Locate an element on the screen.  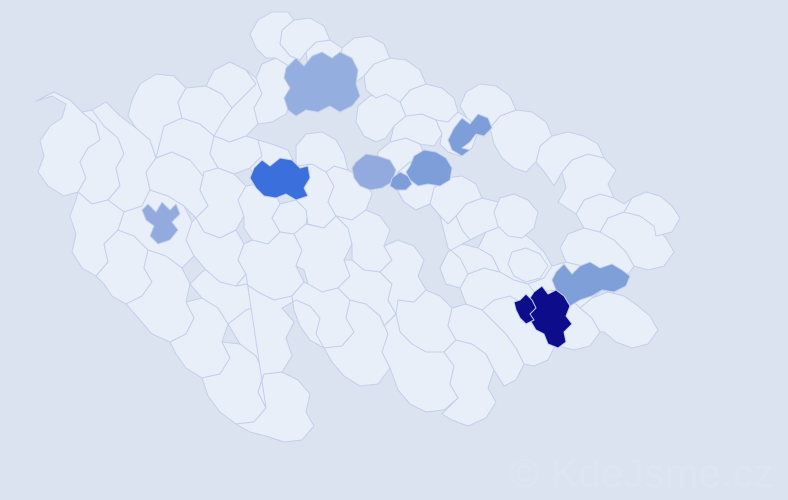
district-vyskov is located at coordinates (528, 265).